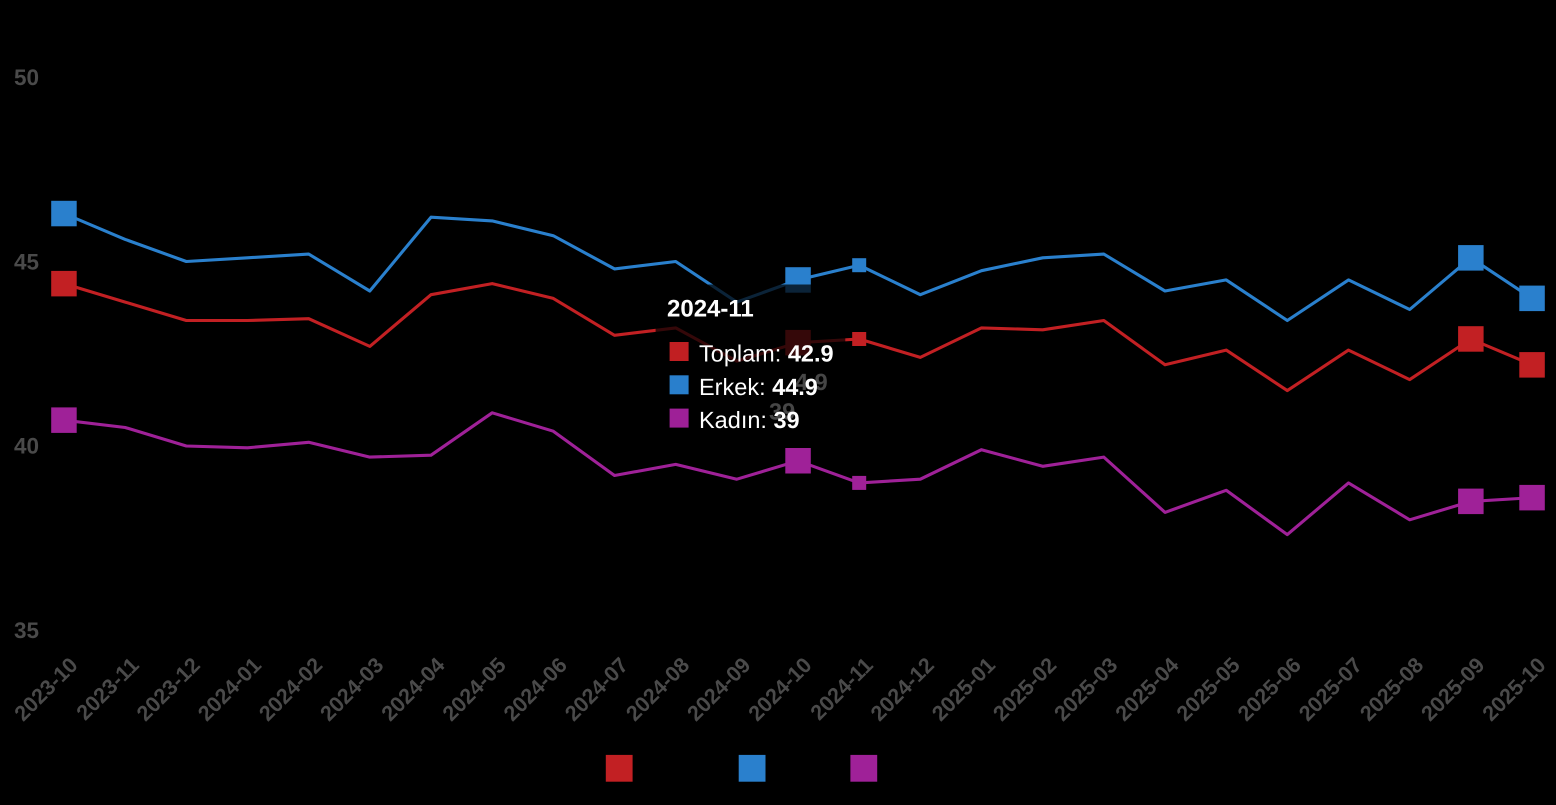 This screenshot has height=805, width=1556. Describe the element at coordinates (766, 354) in the screenshot. I see `svg-text: Toplam: 42.9` at that location.